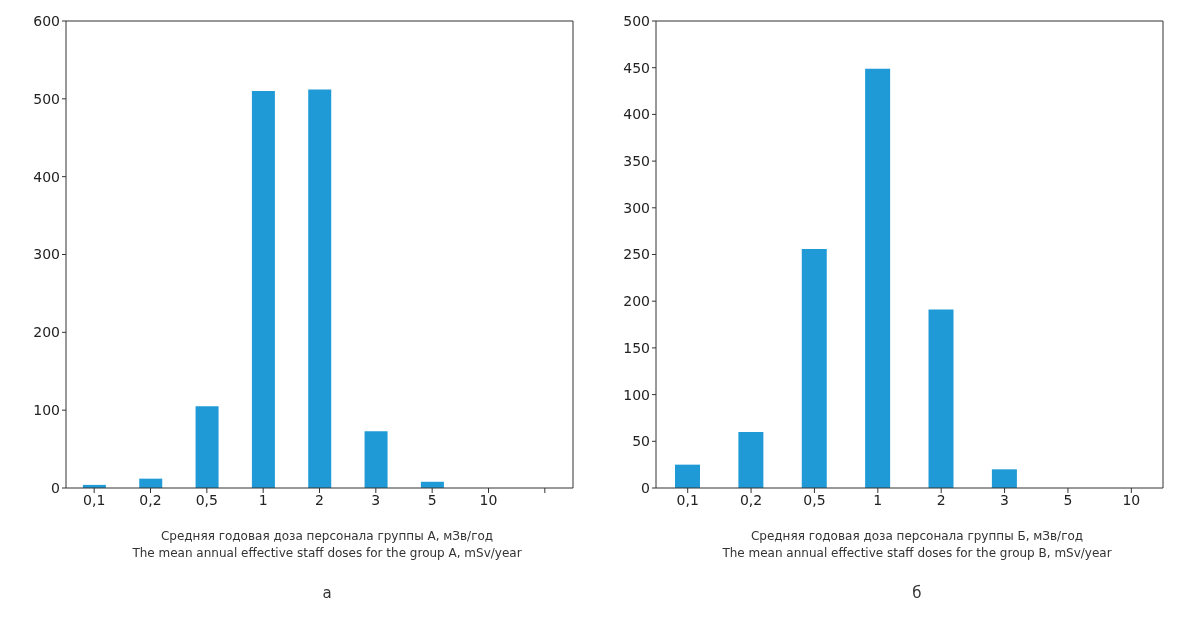 The image size is (1181, 619). Describe the element at coordinates (46, 20) in the screenshot. I see `y-tick-label: 600` at that location.